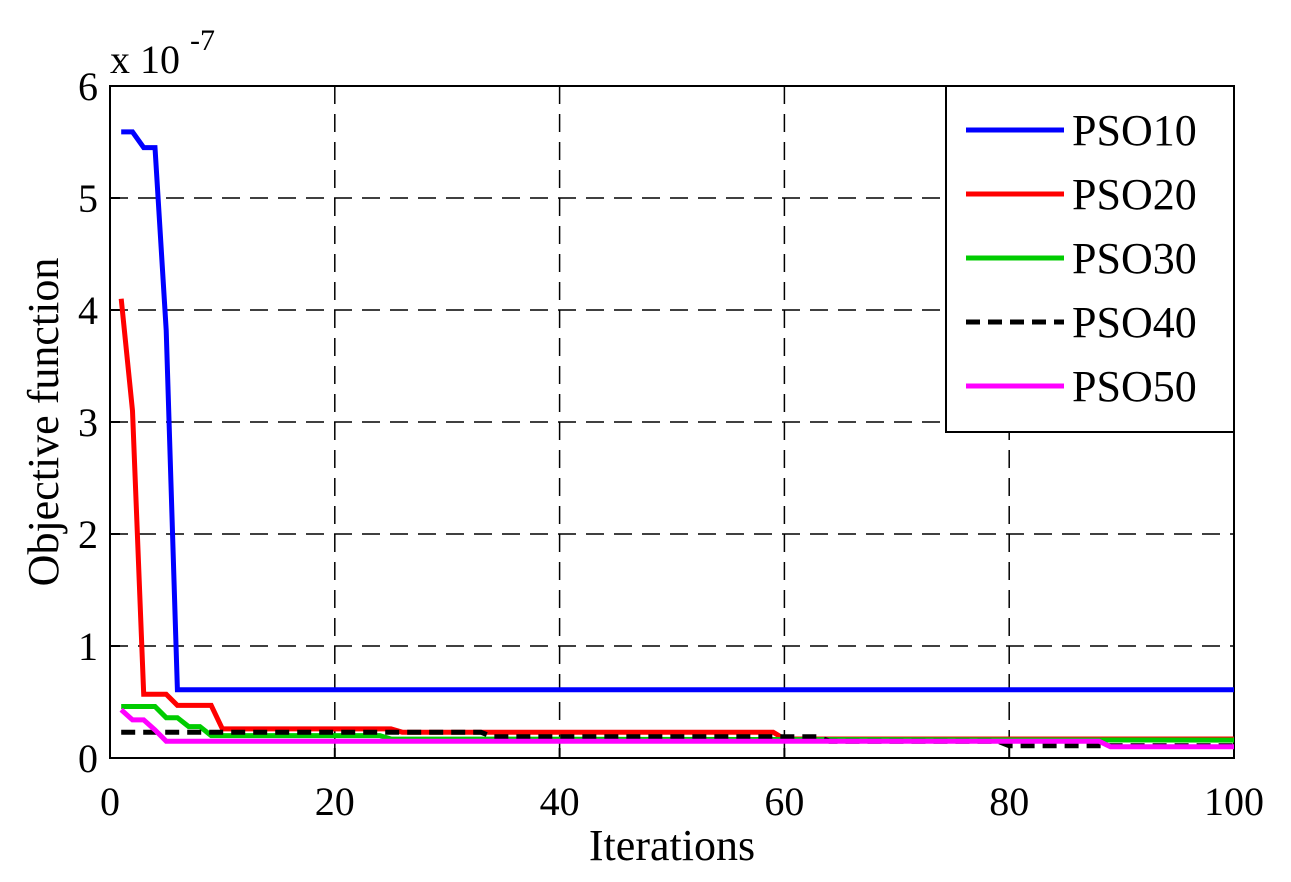 Image resolution: width=1291 pixels, height=882 pixels. I want to click on y-multiplier-exponent: -7, so click(202, 40).